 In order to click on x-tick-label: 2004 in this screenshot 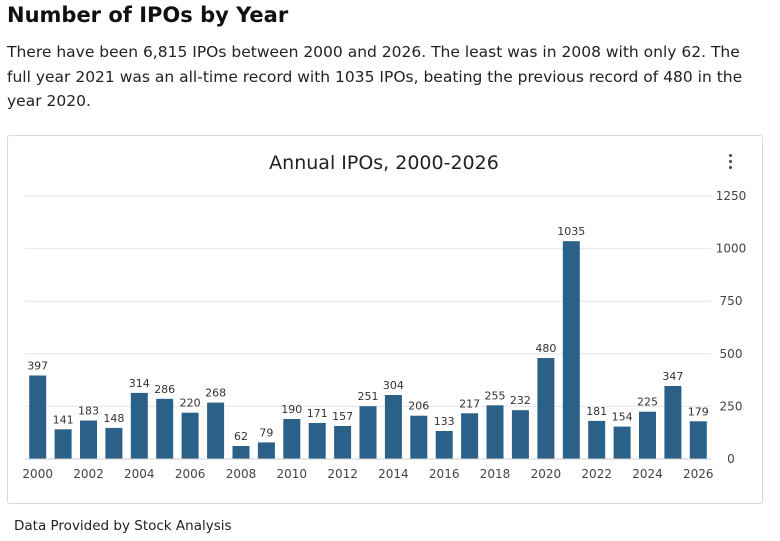, I will do `click(139, 474)`.